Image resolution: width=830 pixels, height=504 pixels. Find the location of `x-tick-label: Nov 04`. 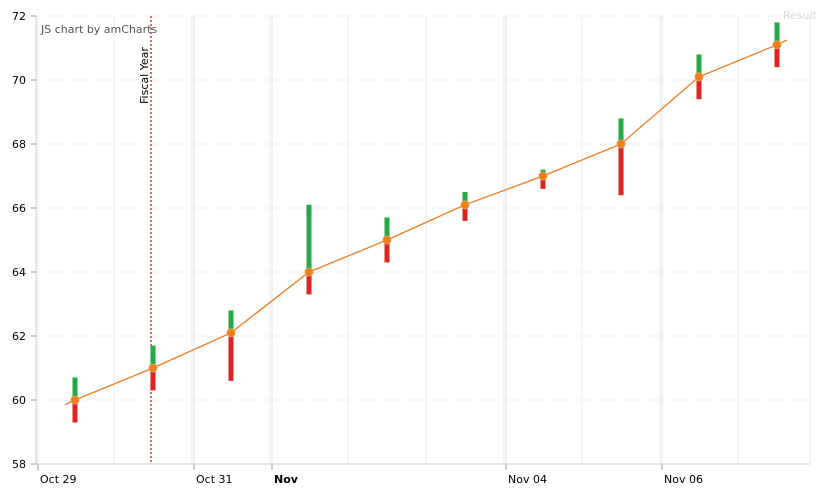

x-tick-label: Nov 04 is located at coordinates (527, 479).